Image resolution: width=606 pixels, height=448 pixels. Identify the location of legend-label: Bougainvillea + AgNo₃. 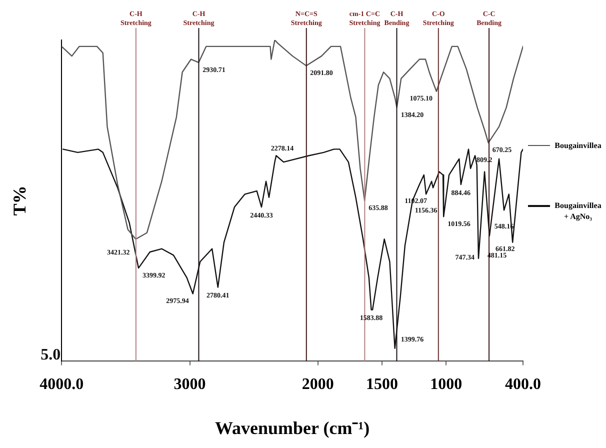
(578, 211).